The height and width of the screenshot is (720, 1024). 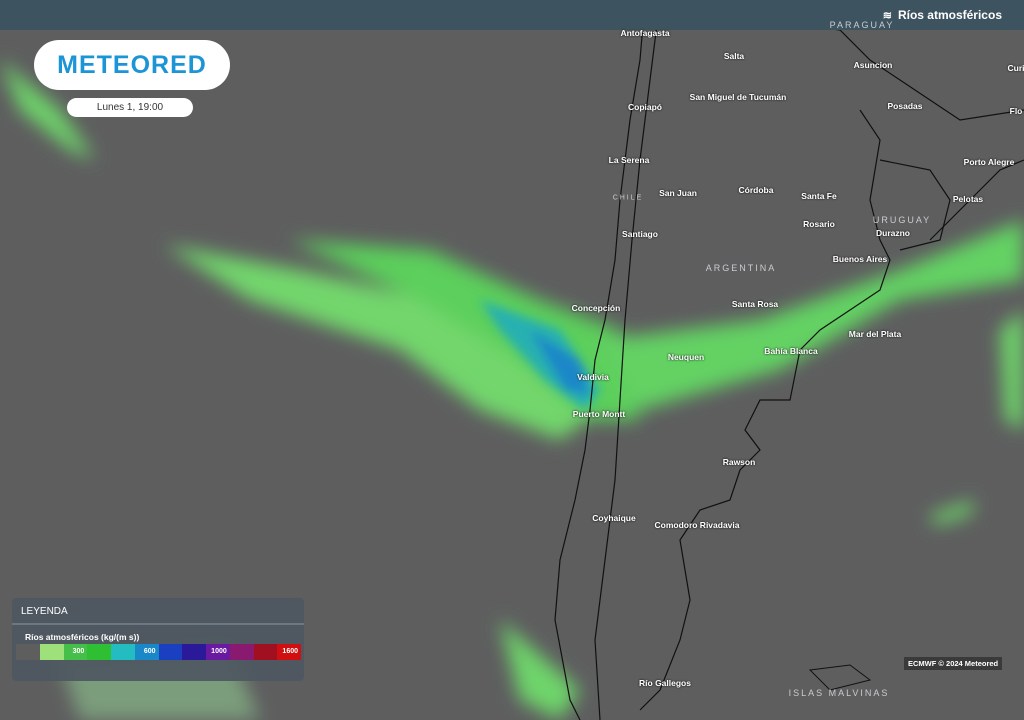 What do you see at coordinates (893, 233) in the screenshot?
I see `city-label: Durazno` at bounding box center [893, 233].